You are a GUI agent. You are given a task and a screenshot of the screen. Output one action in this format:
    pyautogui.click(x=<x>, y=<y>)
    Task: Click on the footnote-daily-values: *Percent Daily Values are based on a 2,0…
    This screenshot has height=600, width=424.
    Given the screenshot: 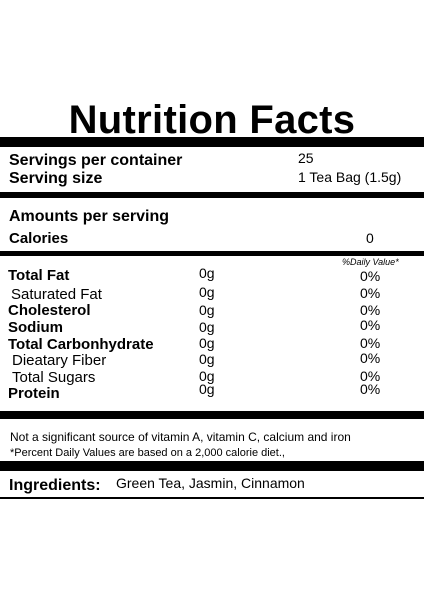 What is the action you would take?
    pyautogui.click(x=147, y=453)
    